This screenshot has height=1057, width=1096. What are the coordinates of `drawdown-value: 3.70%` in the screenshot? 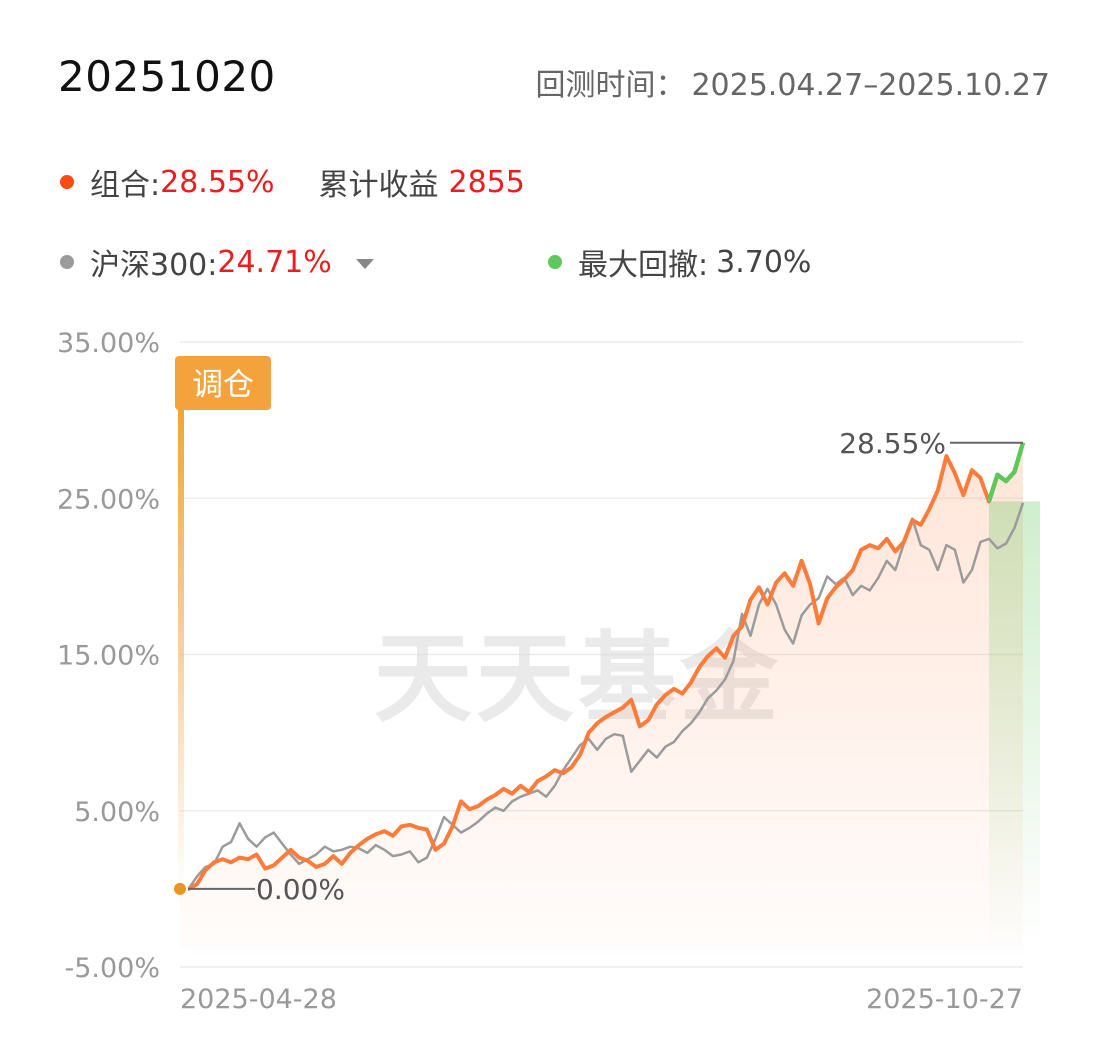 It's located at (764, 262).